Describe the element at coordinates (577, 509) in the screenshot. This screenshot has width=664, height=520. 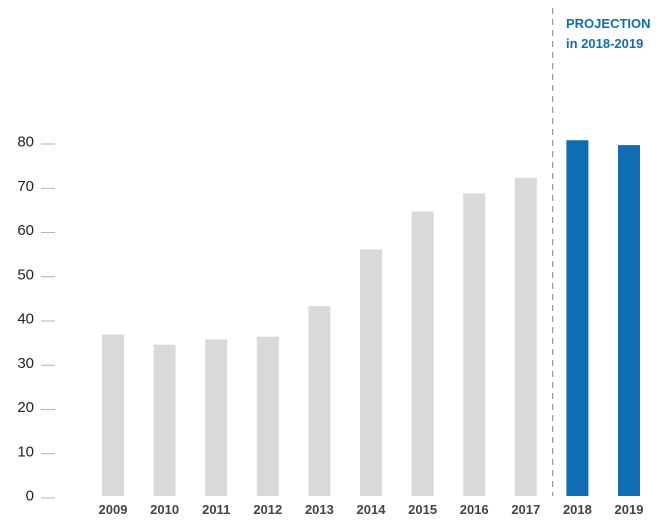
I see `x-tick-label: 2018` at that location.